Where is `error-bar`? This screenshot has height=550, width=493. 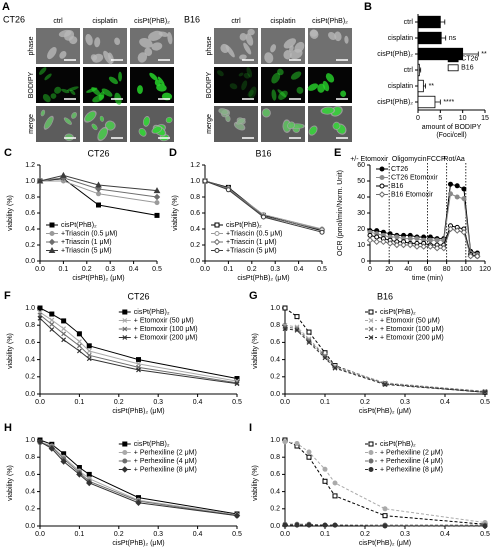
error-bar is located at coordinates (424, 86).